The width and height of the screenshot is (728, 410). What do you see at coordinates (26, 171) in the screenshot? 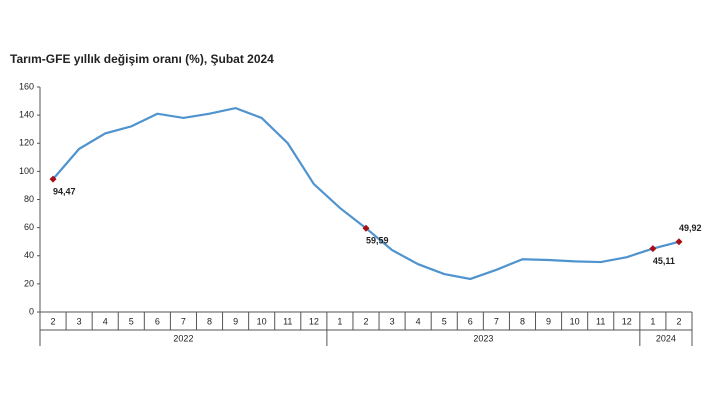
I see `y-tick-label: 100` at bounding box center [26, 171].